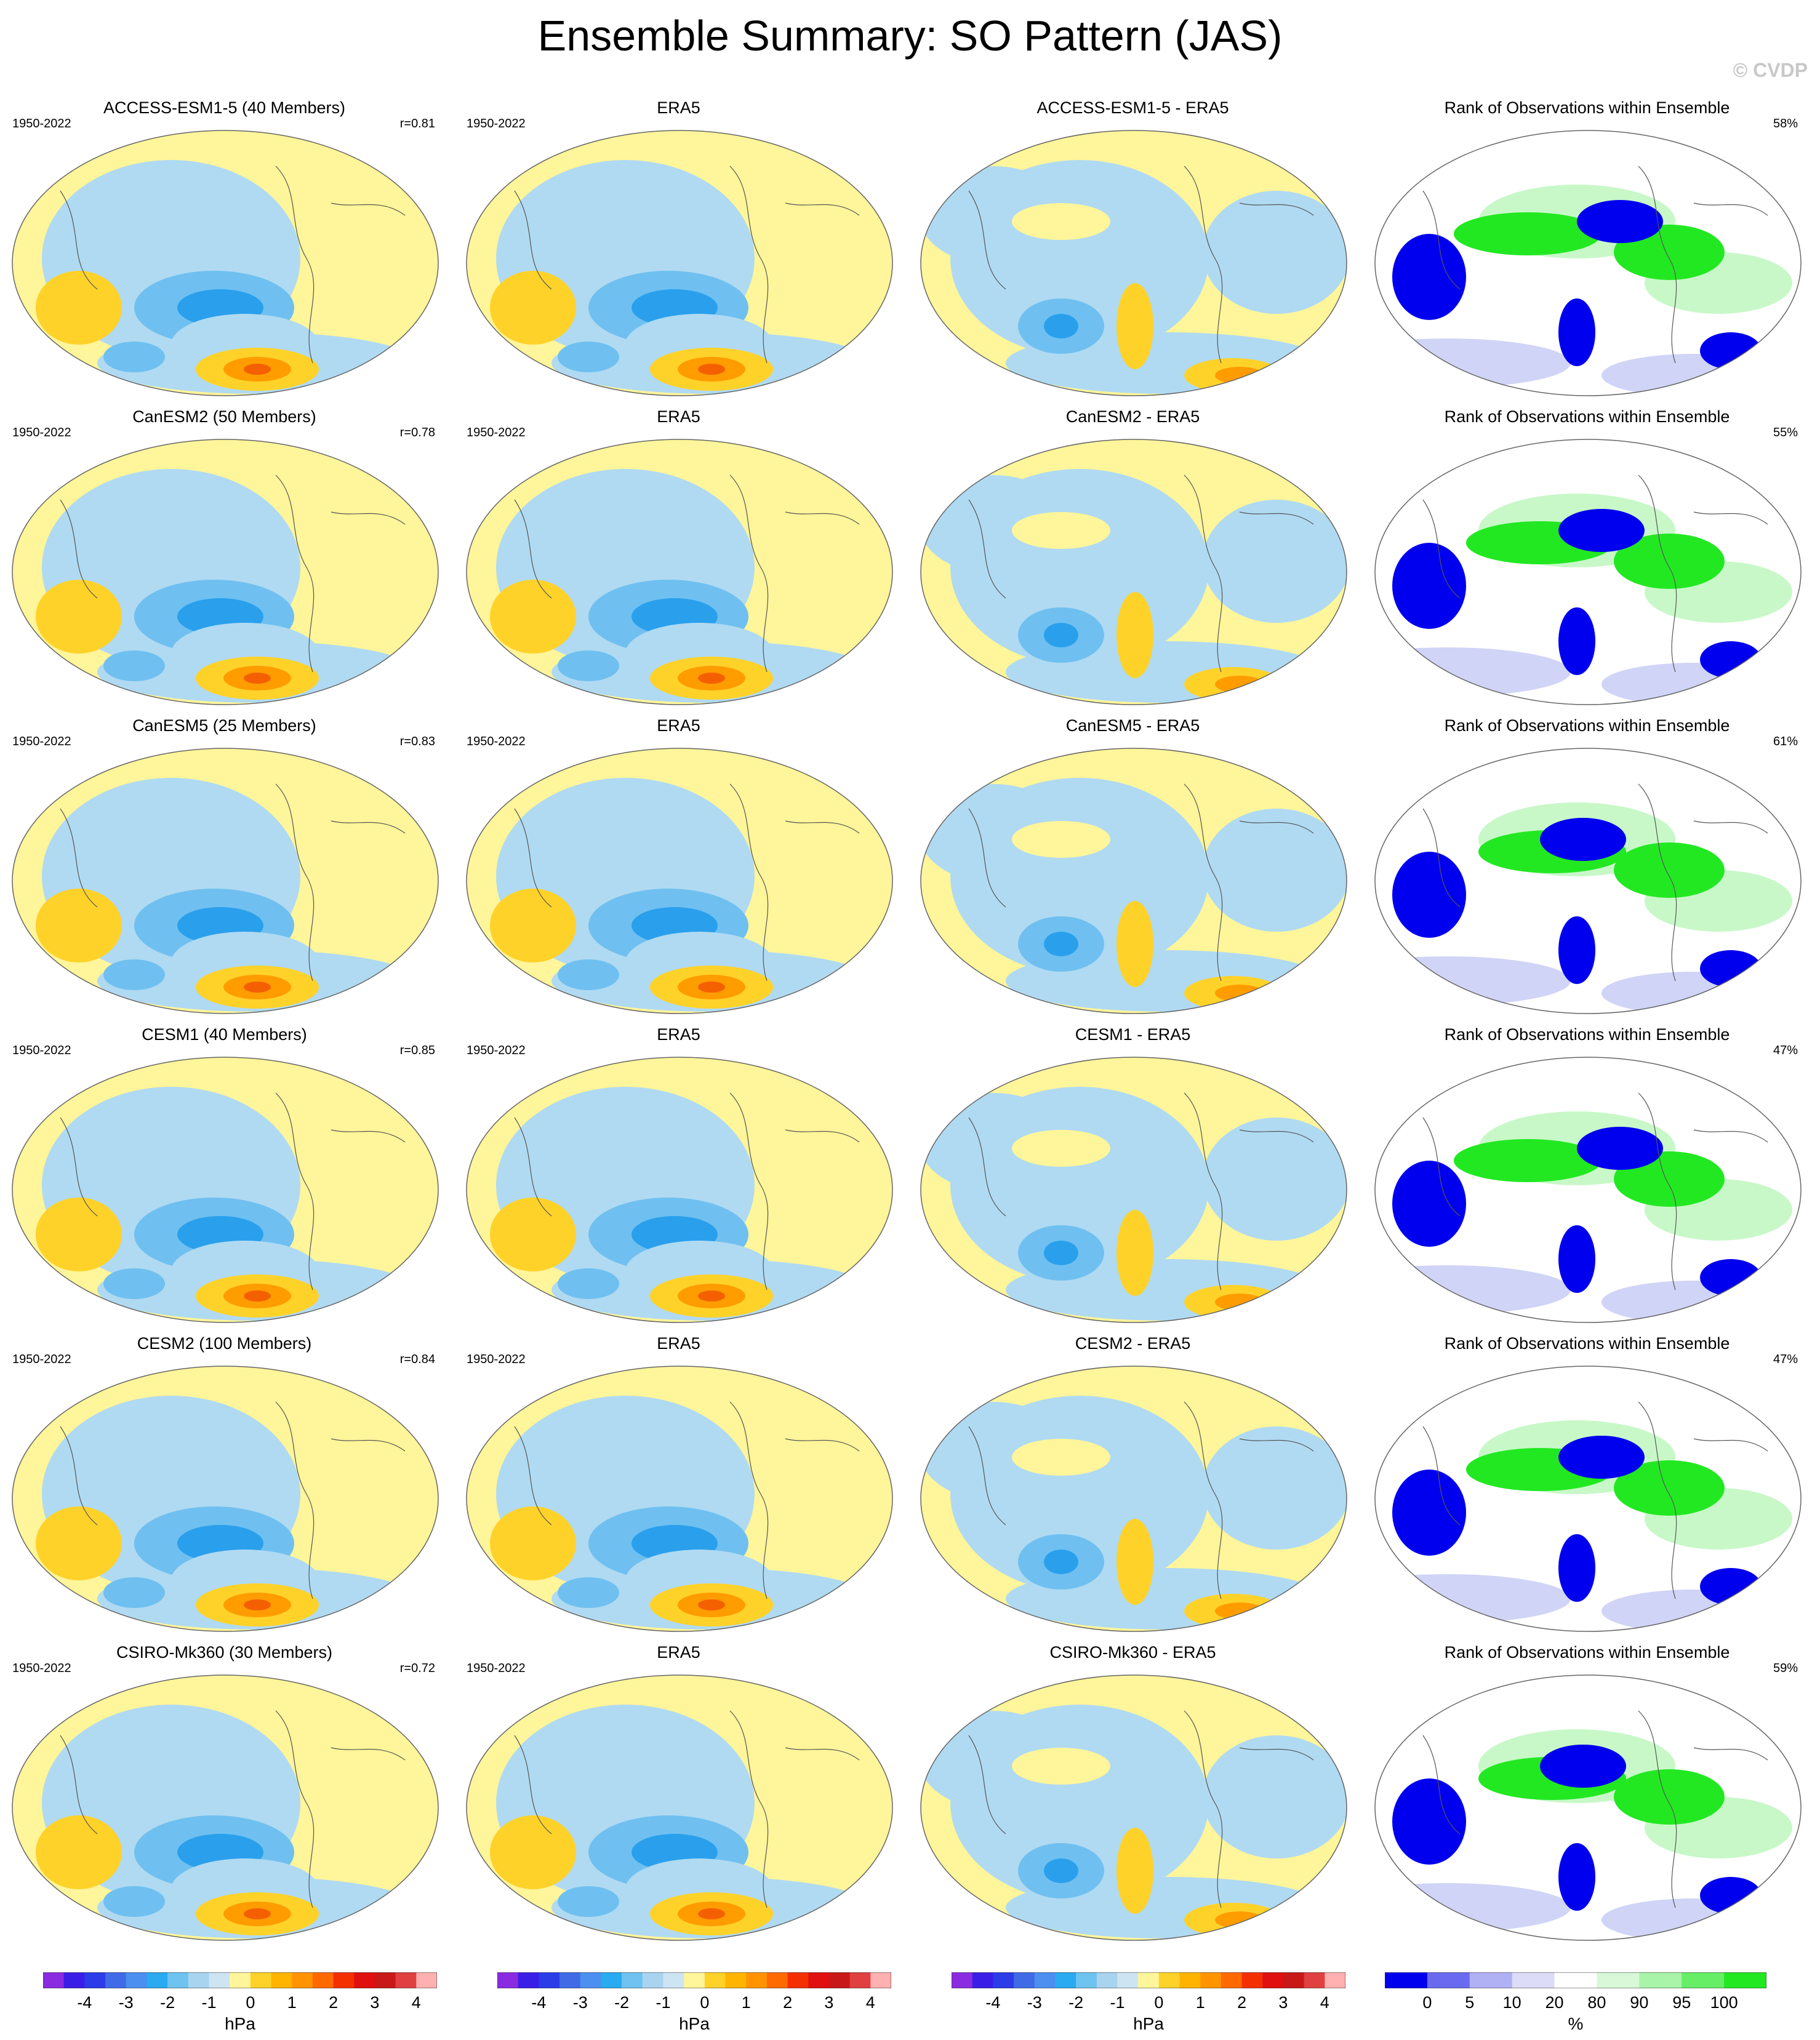 The width and height of the screenshot is (1820, 2040). What do you see at coordinates (1785, 123) in the screenshot?
I see `rank-percent-label: 58%` at bounding box center [1785, 123].